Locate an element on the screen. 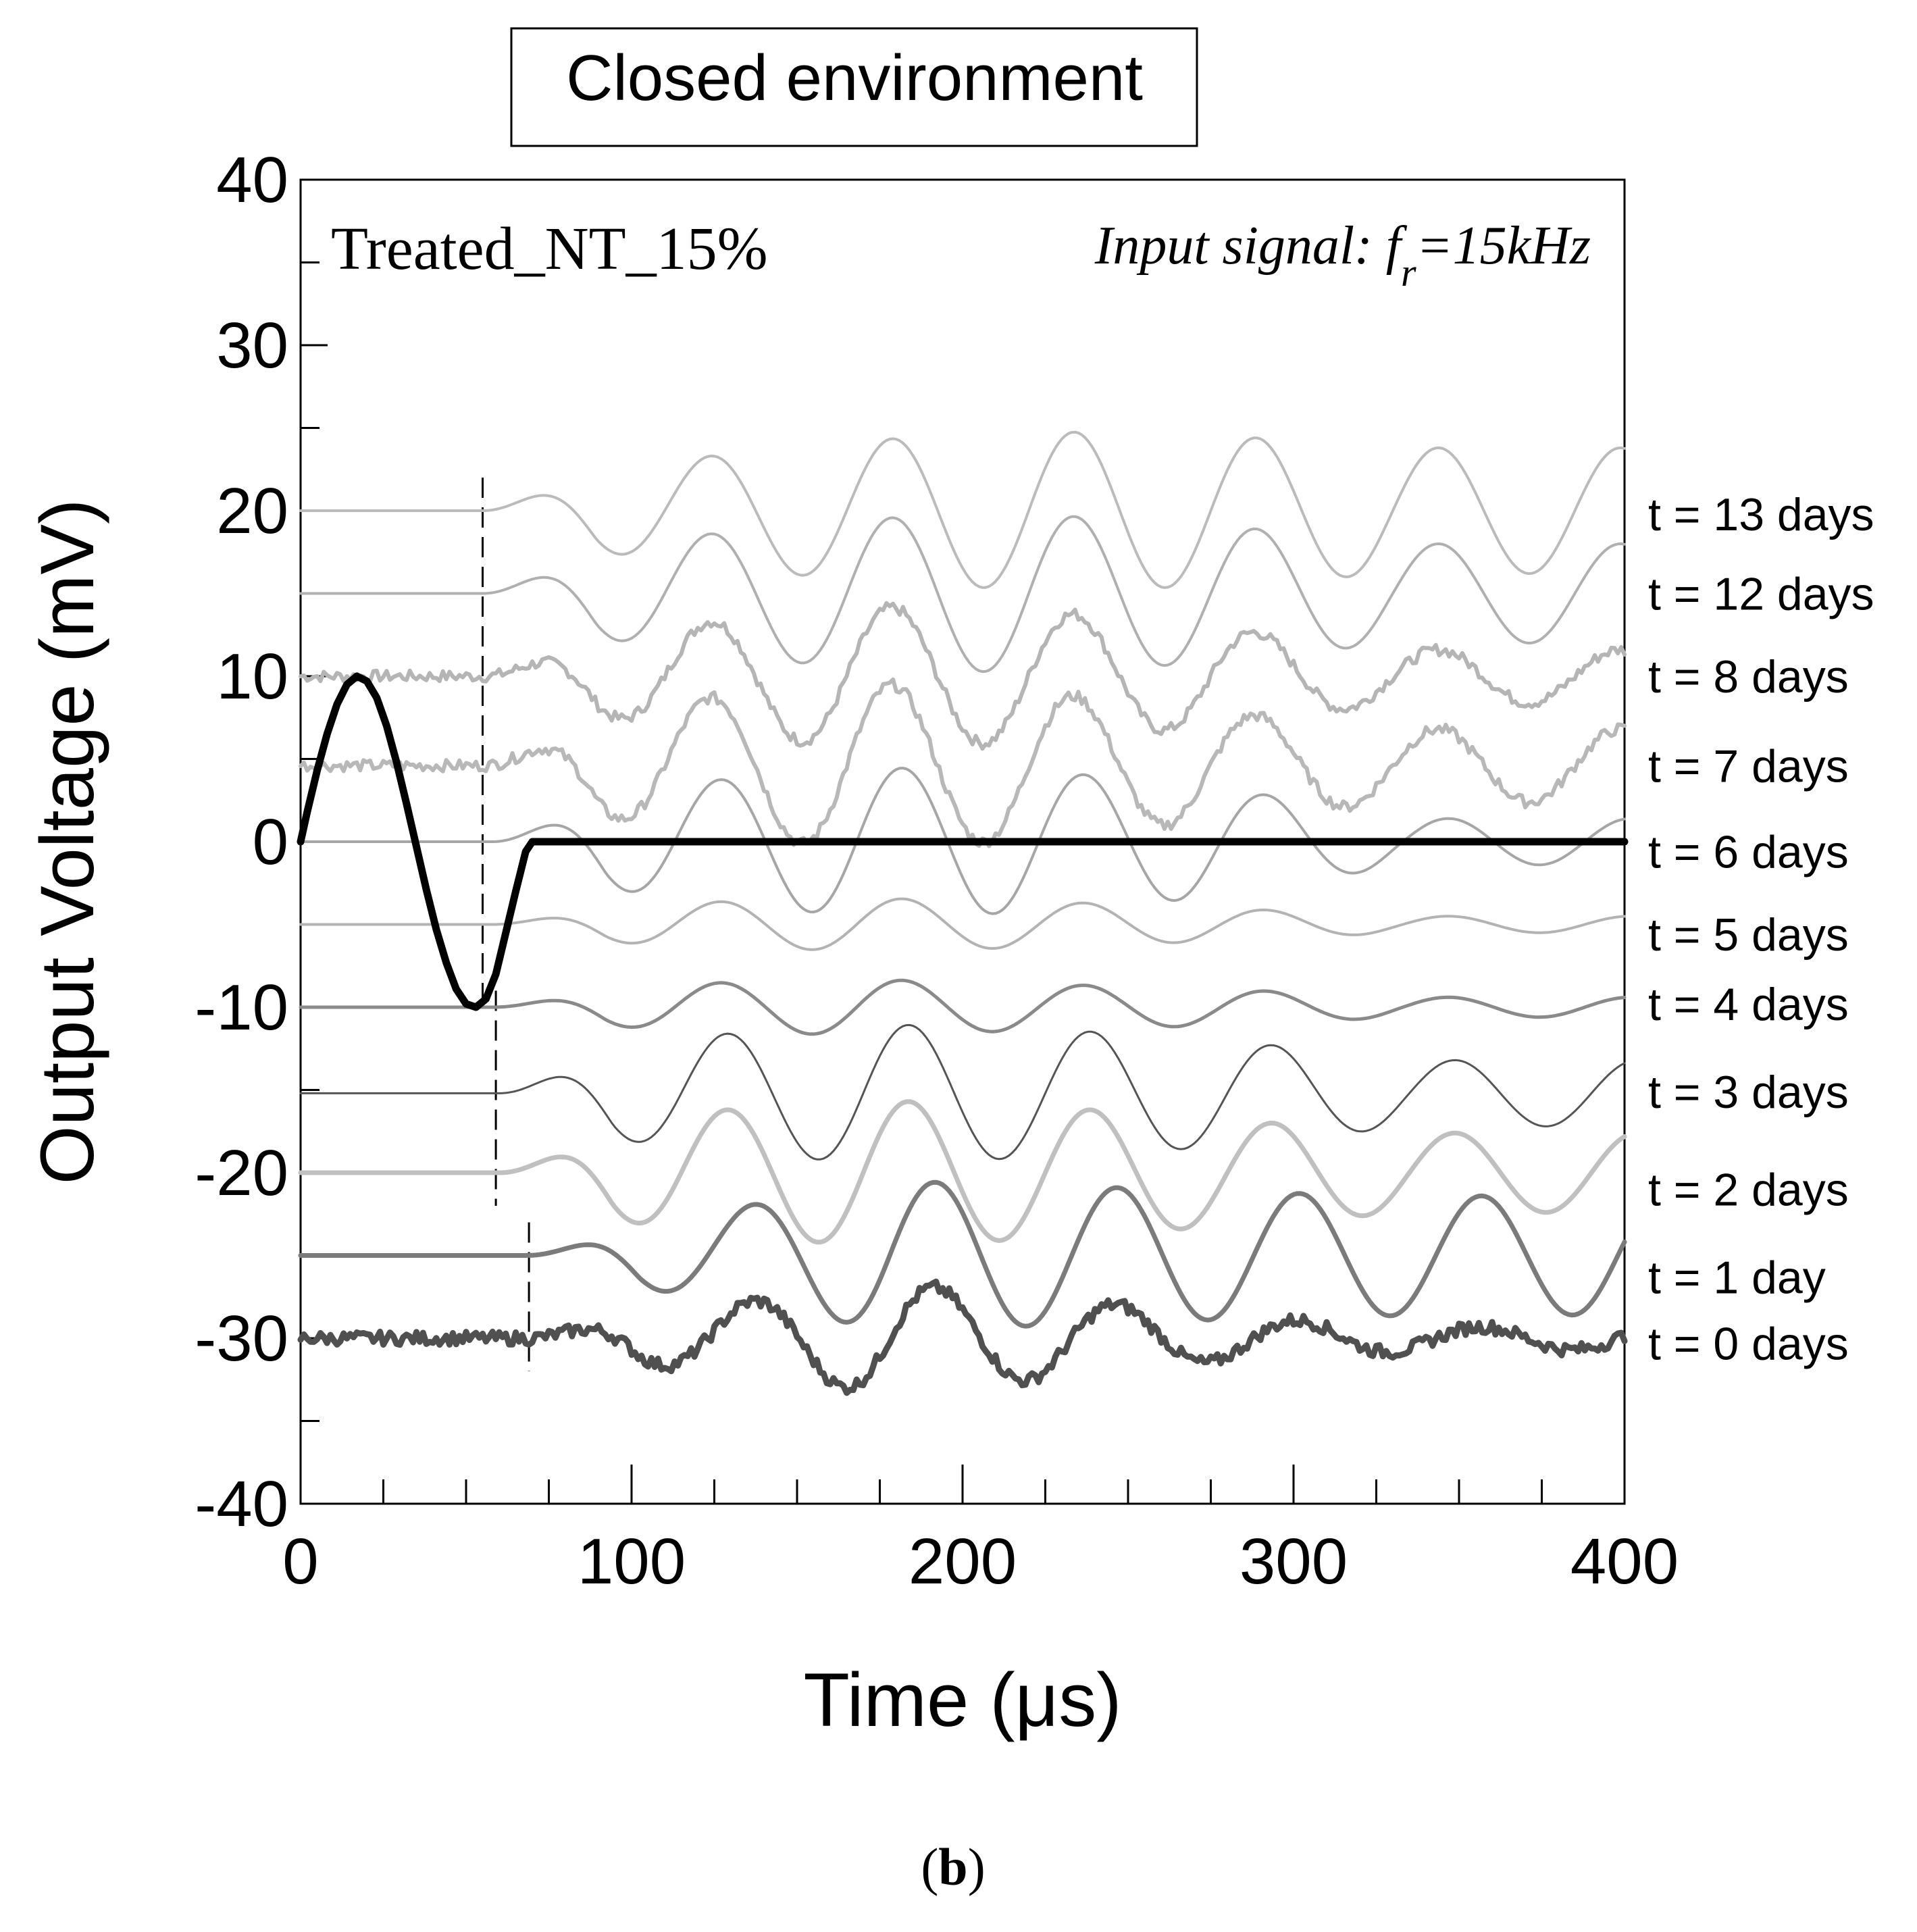  y-axis-title: Output Voltage (mV) is located at coordinates (67, 842).